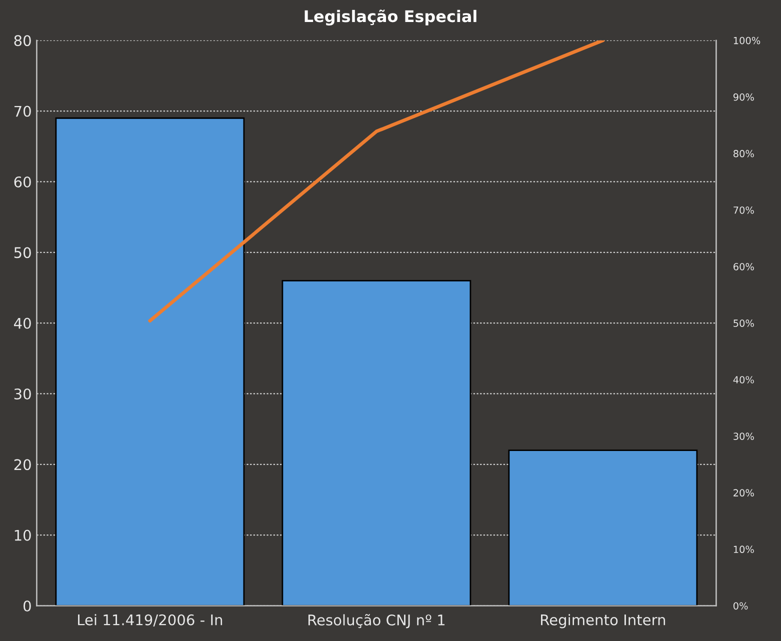 The height and width of the screenshot is (641, 781). I want to click on y-tick-label: 30, so click(22, 394).